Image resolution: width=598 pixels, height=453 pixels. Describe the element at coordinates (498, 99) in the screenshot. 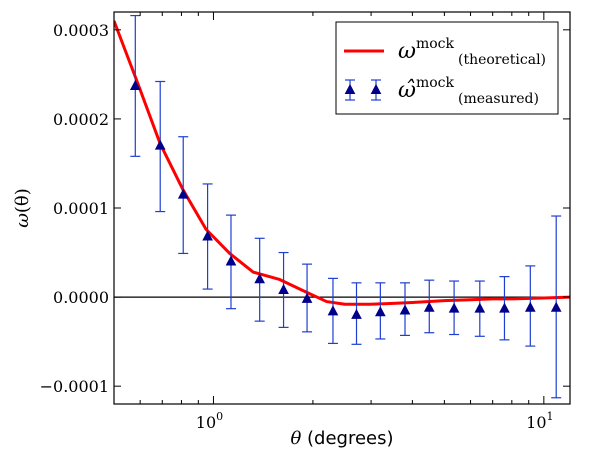

I see `legend-measured-sub: (measured)` at that location.